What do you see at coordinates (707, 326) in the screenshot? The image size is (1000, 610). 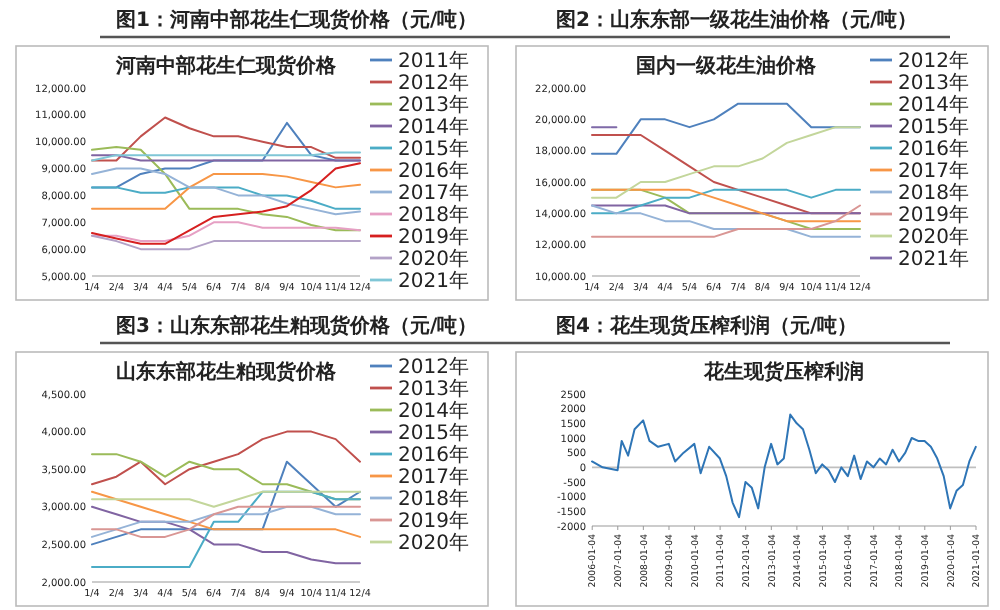 I see `chart-title: 图4：花生现货压榨利润（元/吨）` at bounding box center [707, 326].